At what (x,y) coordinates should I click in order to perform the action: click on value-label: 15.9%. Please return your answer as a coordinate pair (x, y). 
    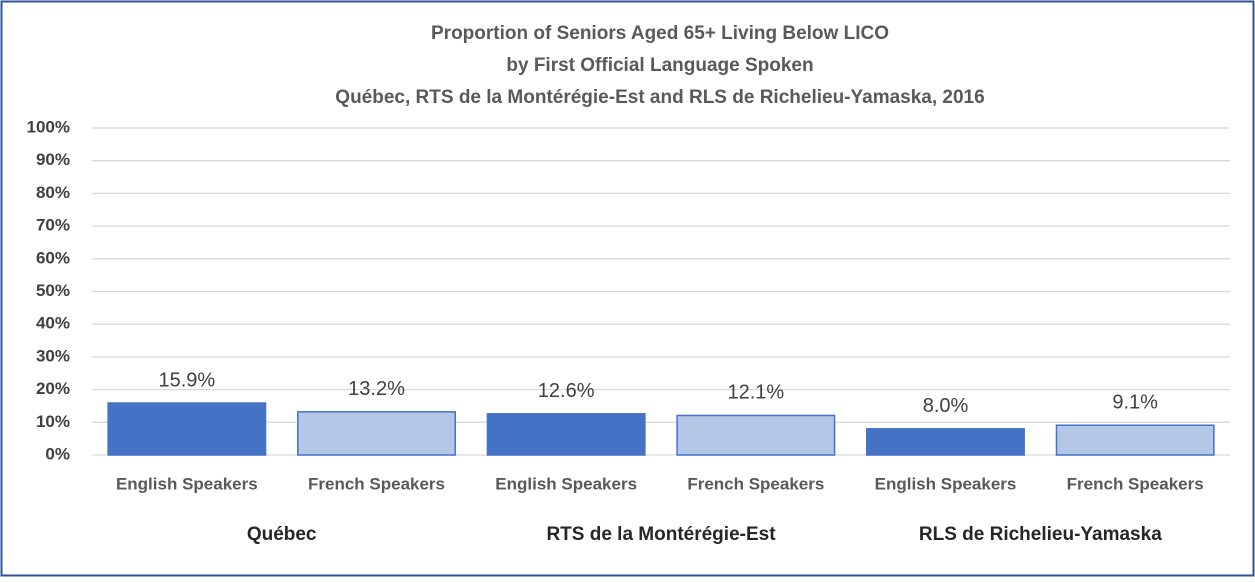
    Looking at the image, I should click on (186, 380).